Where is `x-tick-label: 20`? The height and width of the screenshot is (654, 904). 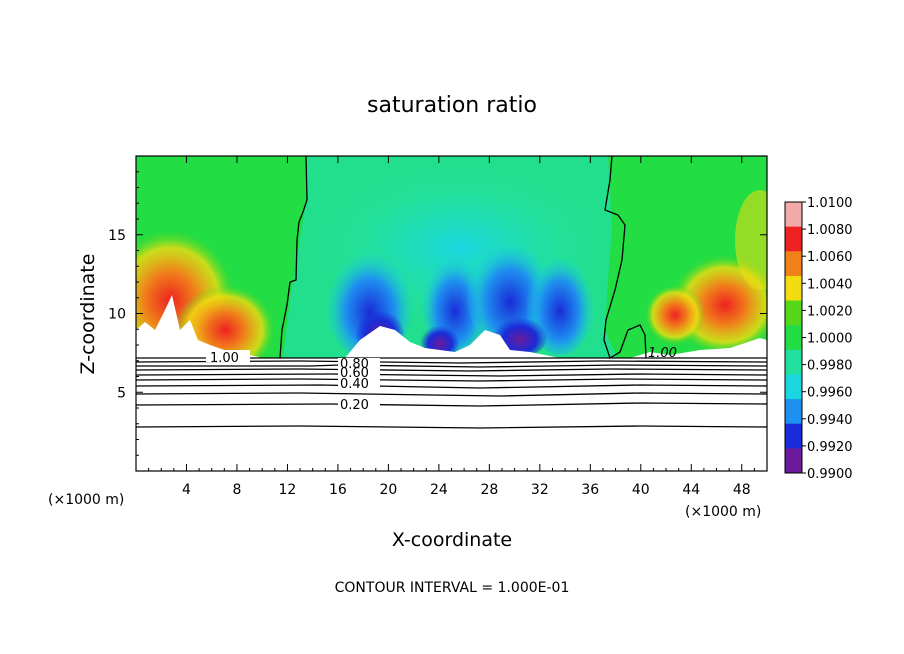 x-tick-label: 20 is located at coordinates (388, 490).